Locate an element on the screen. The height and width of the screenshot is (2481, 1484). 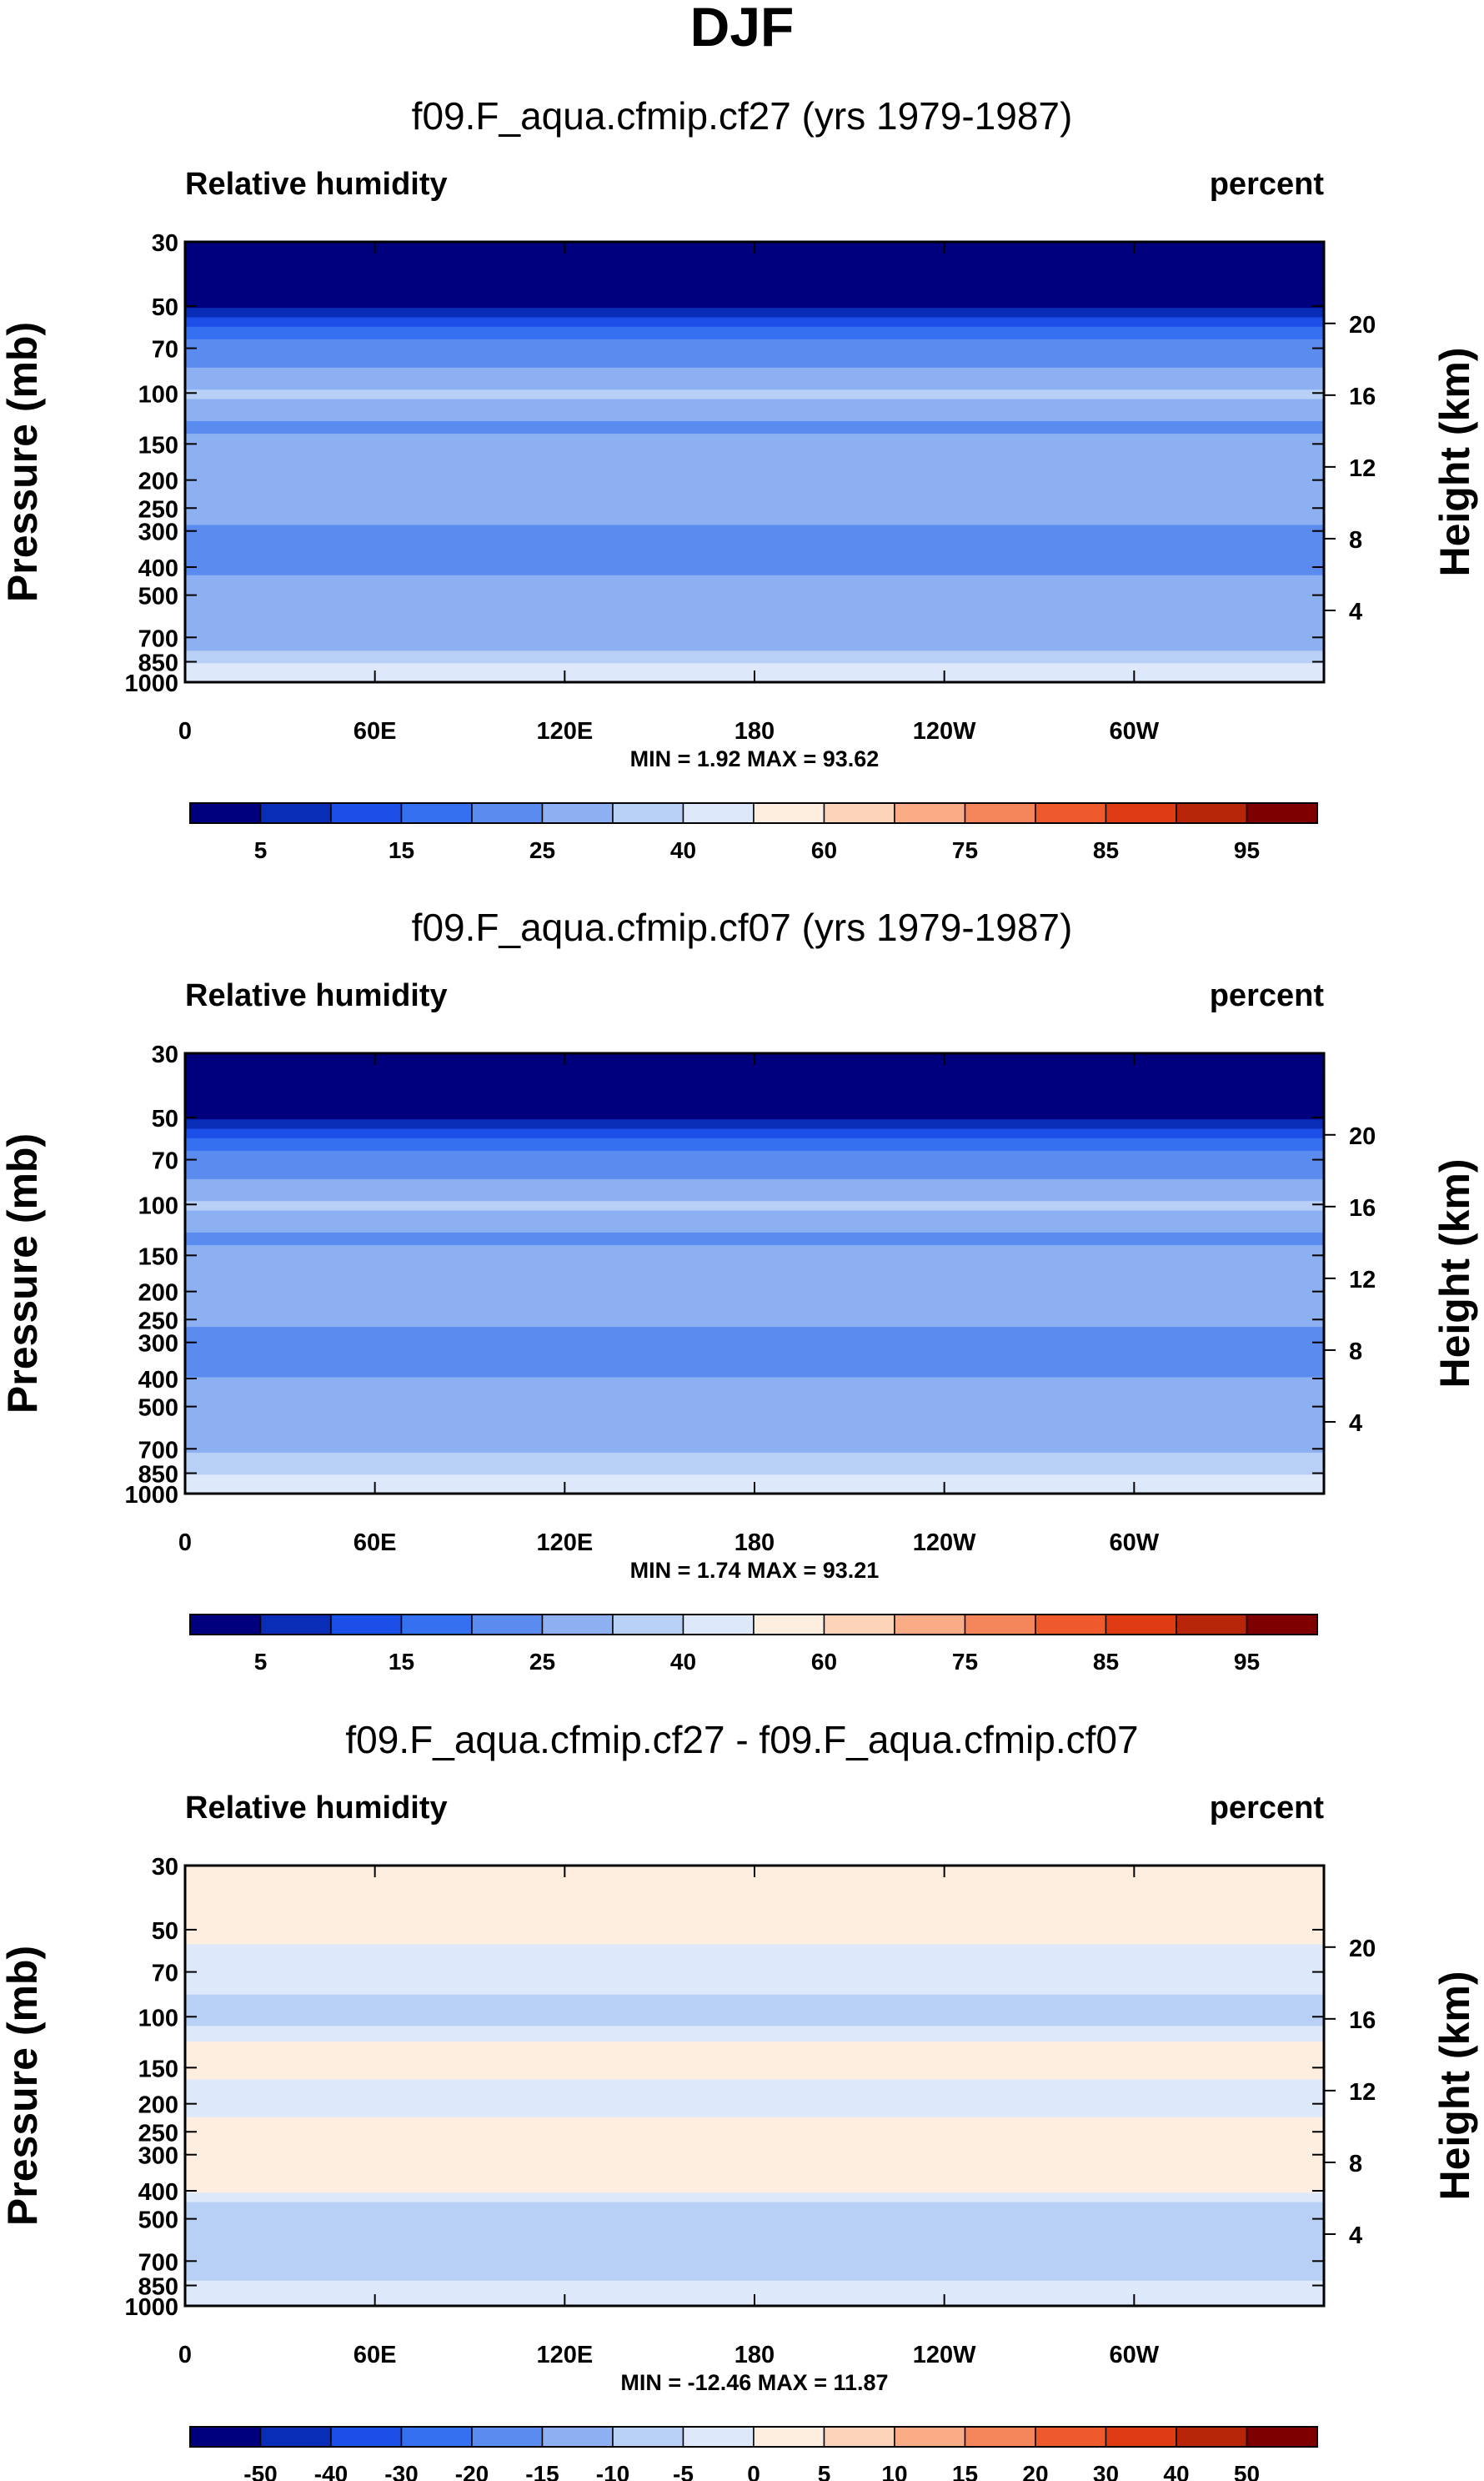
field-bands is located at coordinates (754, 2086).